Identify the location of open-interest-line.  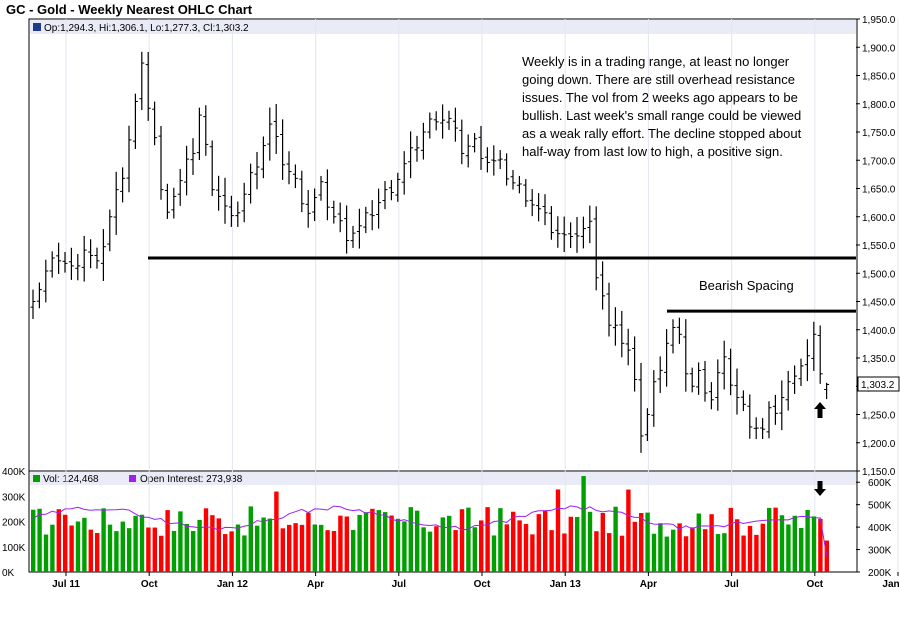
(430, 530).